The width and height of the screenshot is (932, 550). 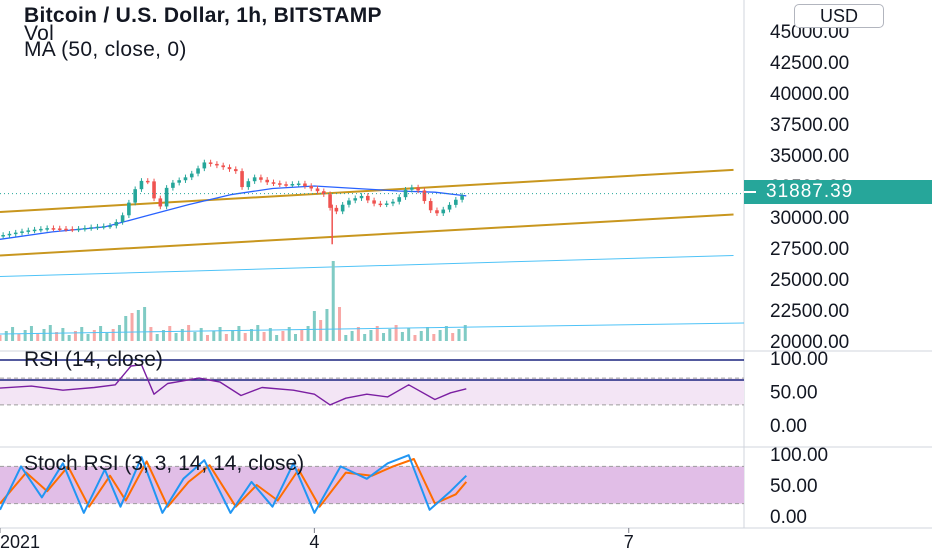 I want to click on price-tick-label: 27500.00, so click(x=809, y=249).